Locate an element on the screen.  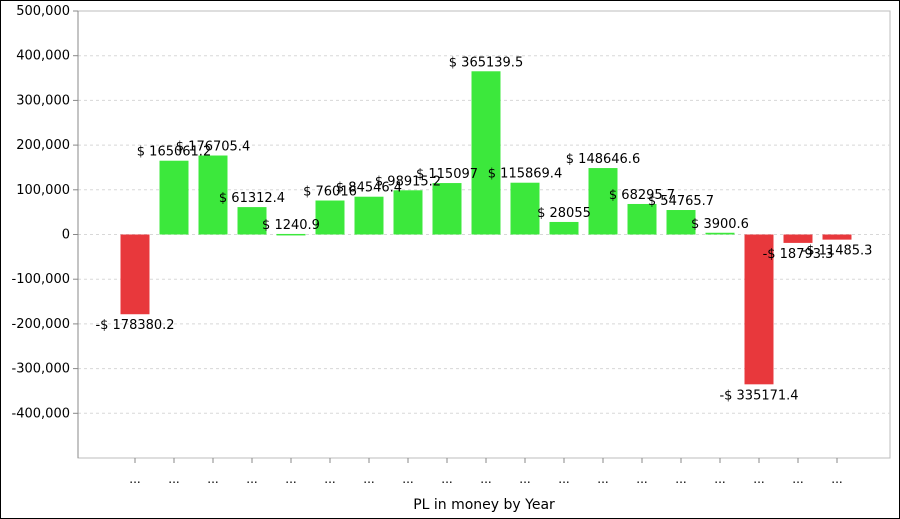
y-tick-label: -100,000 is located at coordinates (41, 279).